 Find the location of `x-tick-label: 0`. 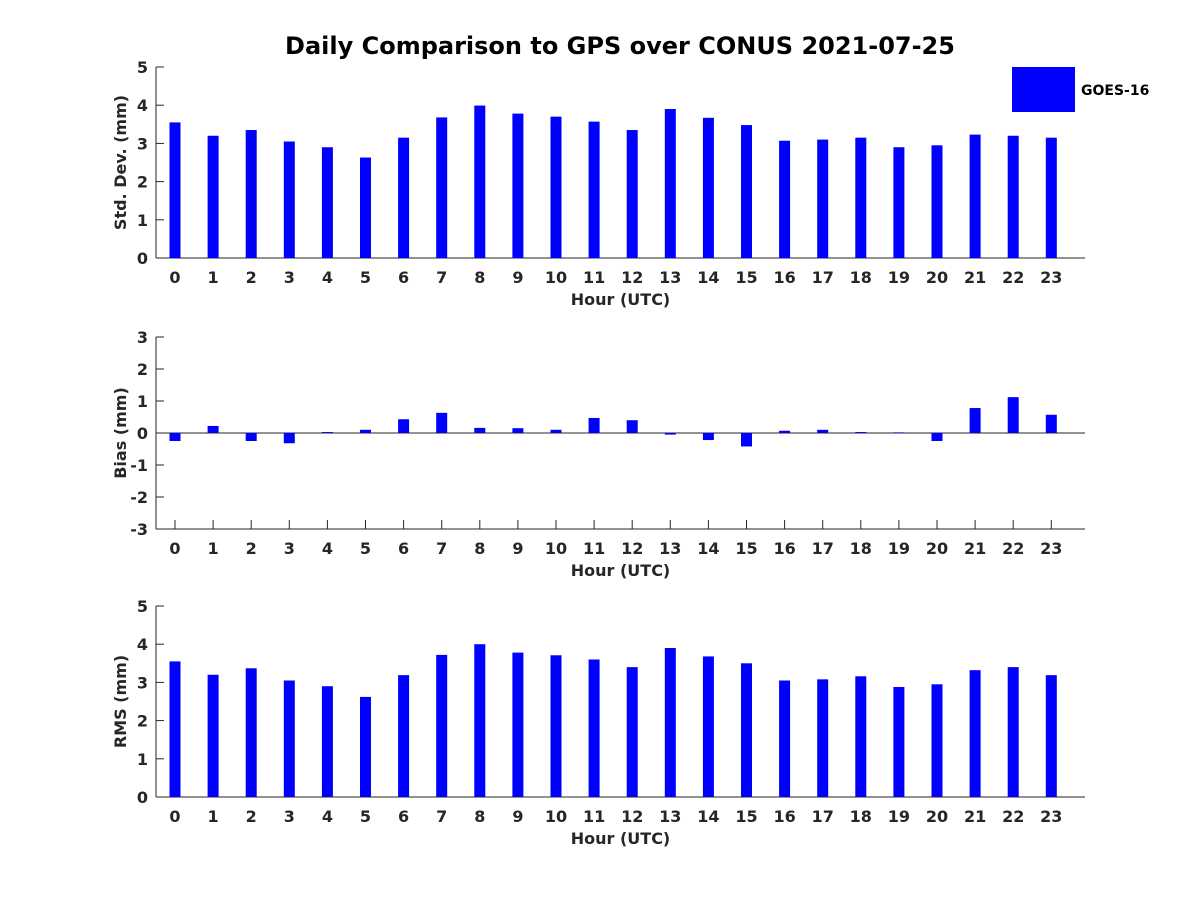

x-tick-label: 0 is located at coordinates (174, 277).